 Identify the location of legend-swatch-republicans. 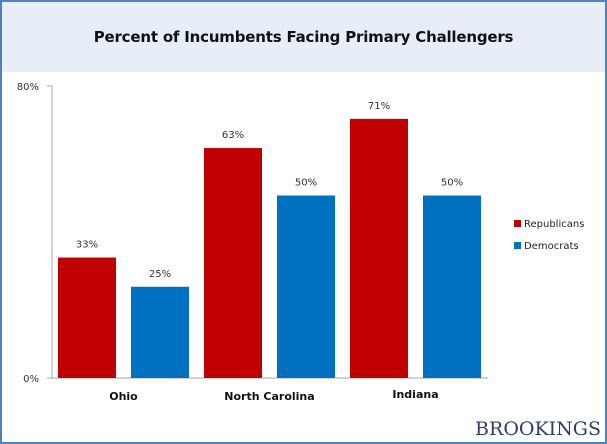
(517, 223).